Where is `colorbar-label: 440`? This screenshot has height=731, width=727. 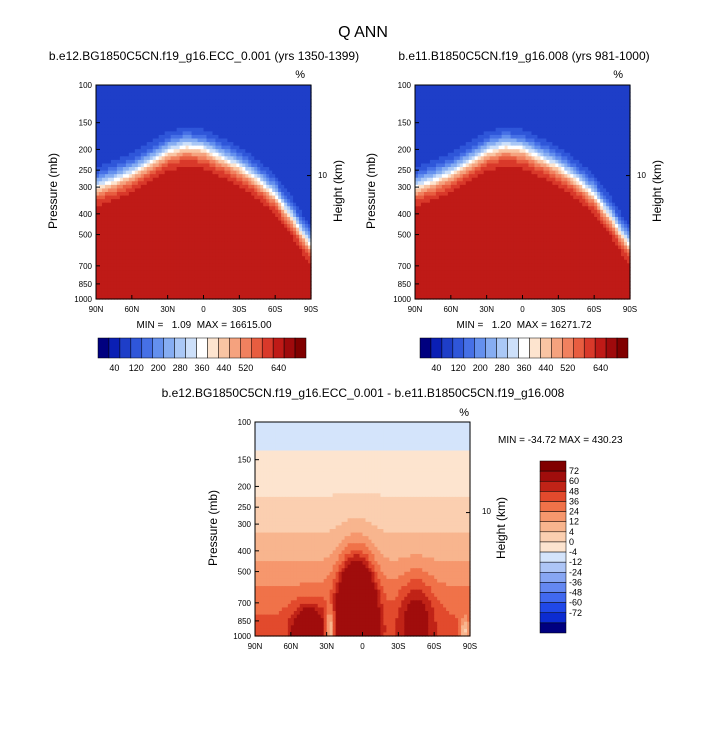 colorbar-label: 440 is located at coordinates (223, 368).